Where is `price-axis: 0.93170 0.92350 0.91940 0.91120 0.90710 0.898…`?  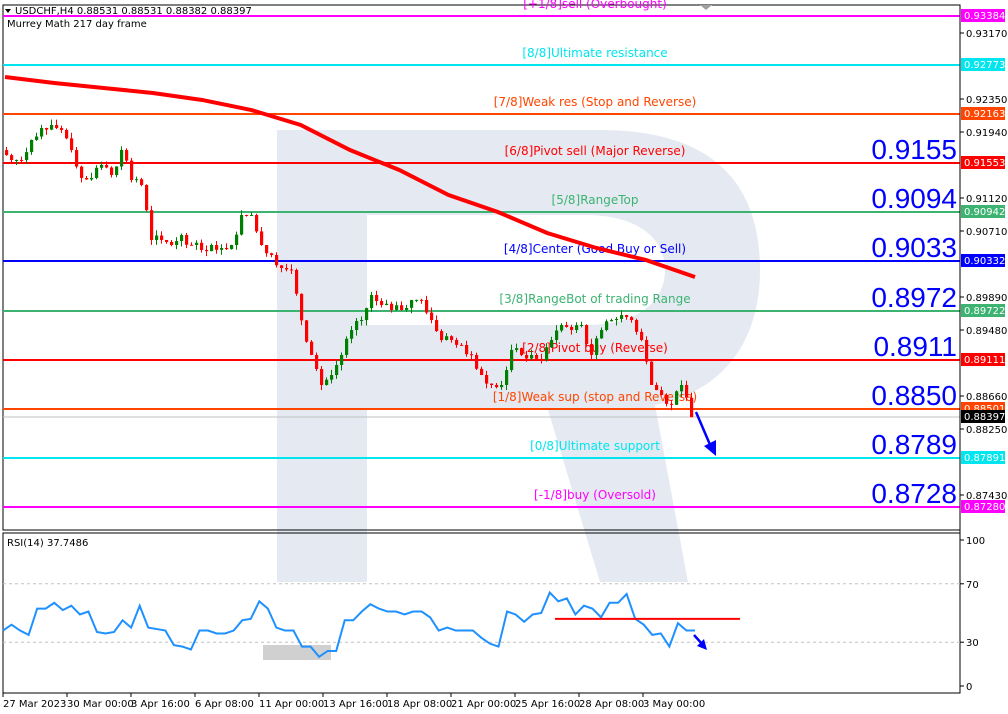 price-axis: 0.93170 0.92350 0.91940 0.91120 0.90710 0.898… is located at coordinates (983, 349).